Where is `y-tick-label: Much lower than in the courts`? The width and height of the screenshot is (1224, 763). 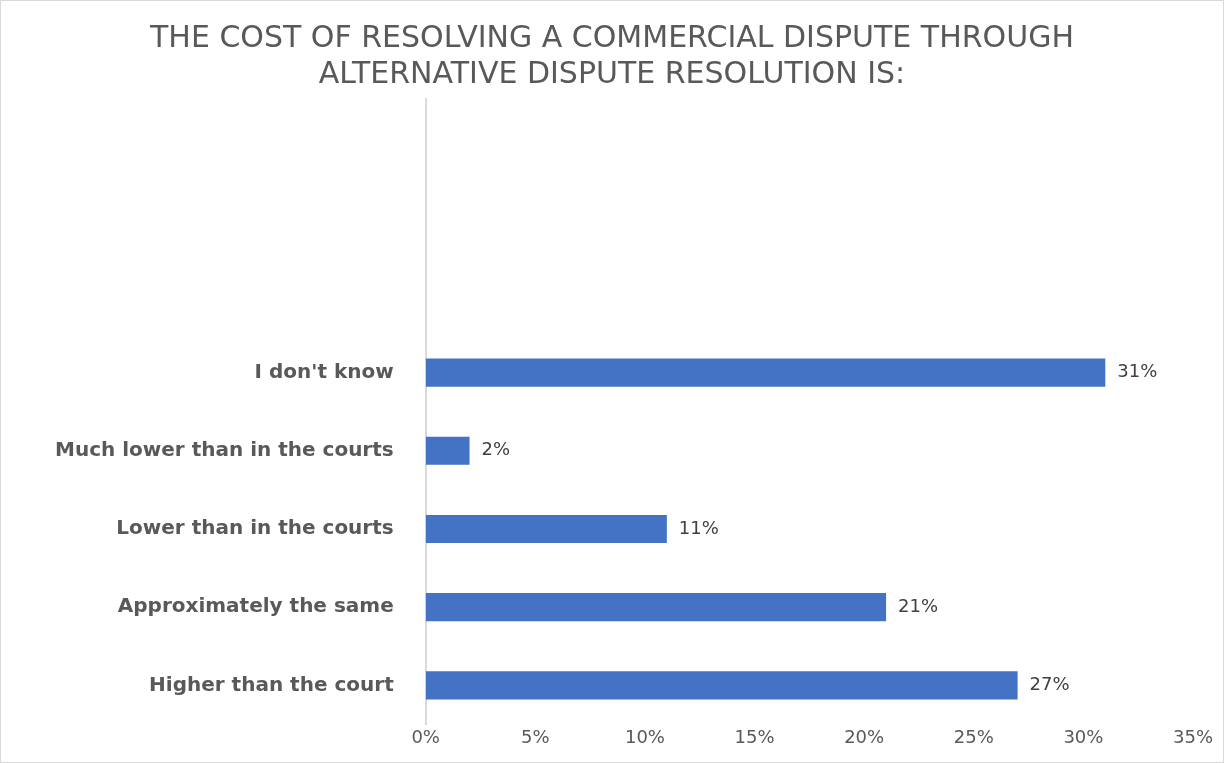
y-tick-label: Much lower than in the courts is located at coordinates (224, 448).